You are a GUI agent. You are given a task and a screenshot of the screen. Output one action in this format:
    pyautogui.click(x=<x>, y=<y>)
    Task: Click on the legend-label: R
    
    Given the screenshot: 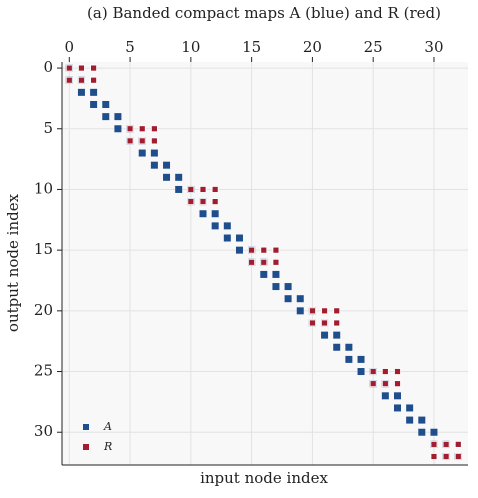 What is the action you would take?
    pyautogui.click(x=107, y=446)
    